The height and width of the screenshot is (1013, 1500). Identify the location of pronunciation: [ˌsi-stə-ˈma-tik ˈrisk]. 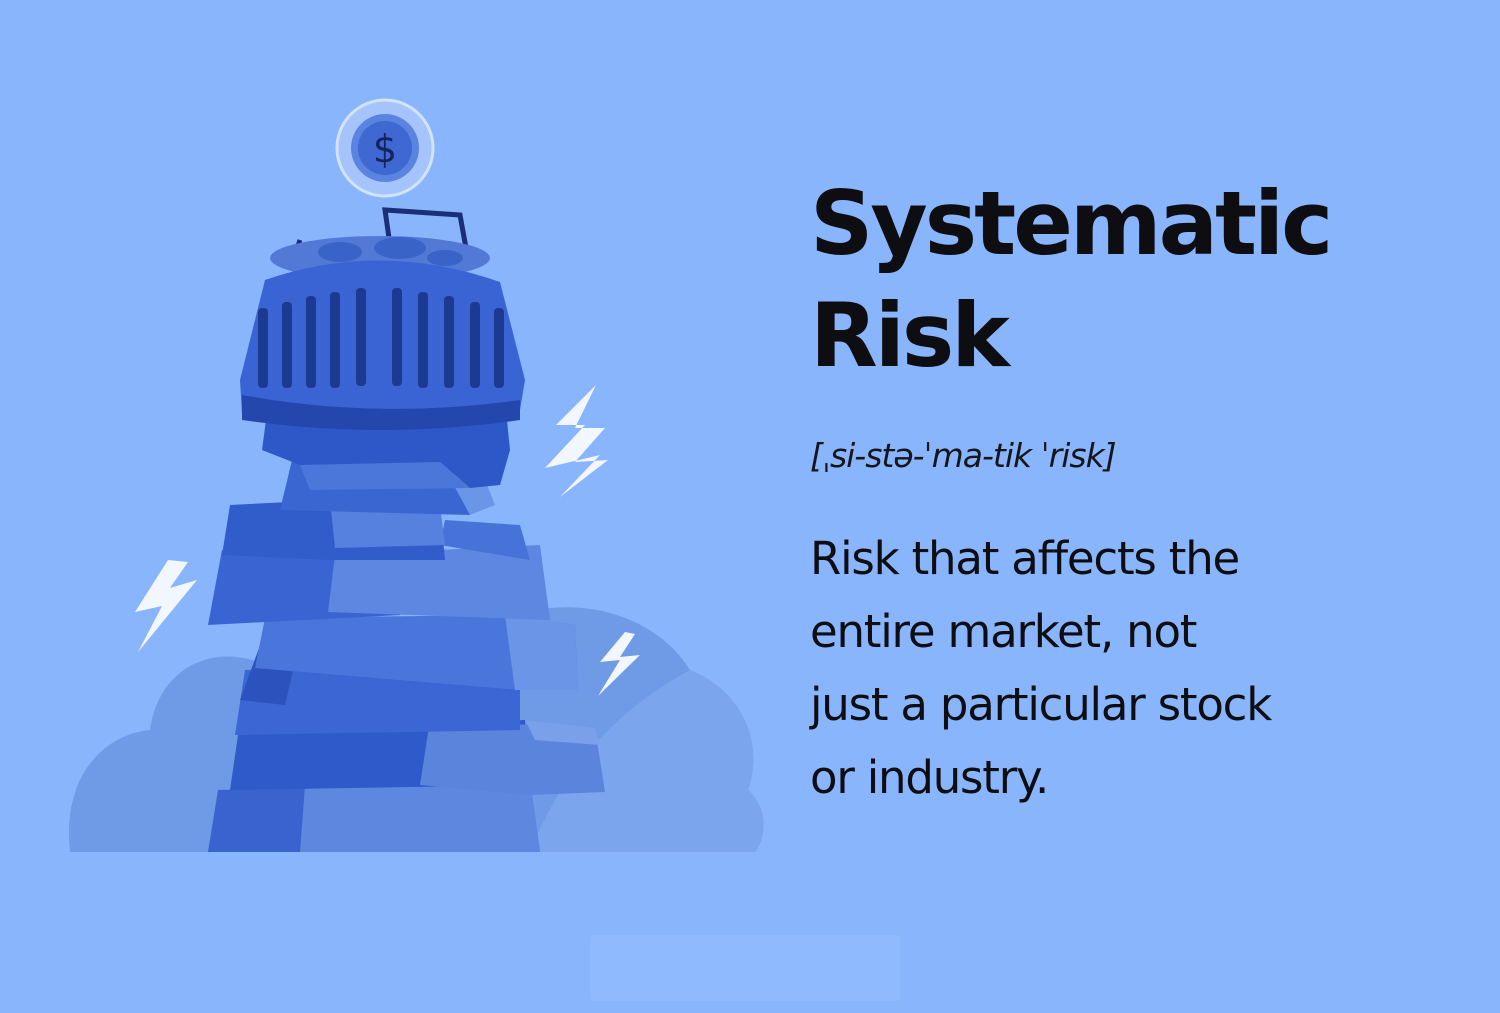
(963, 455).